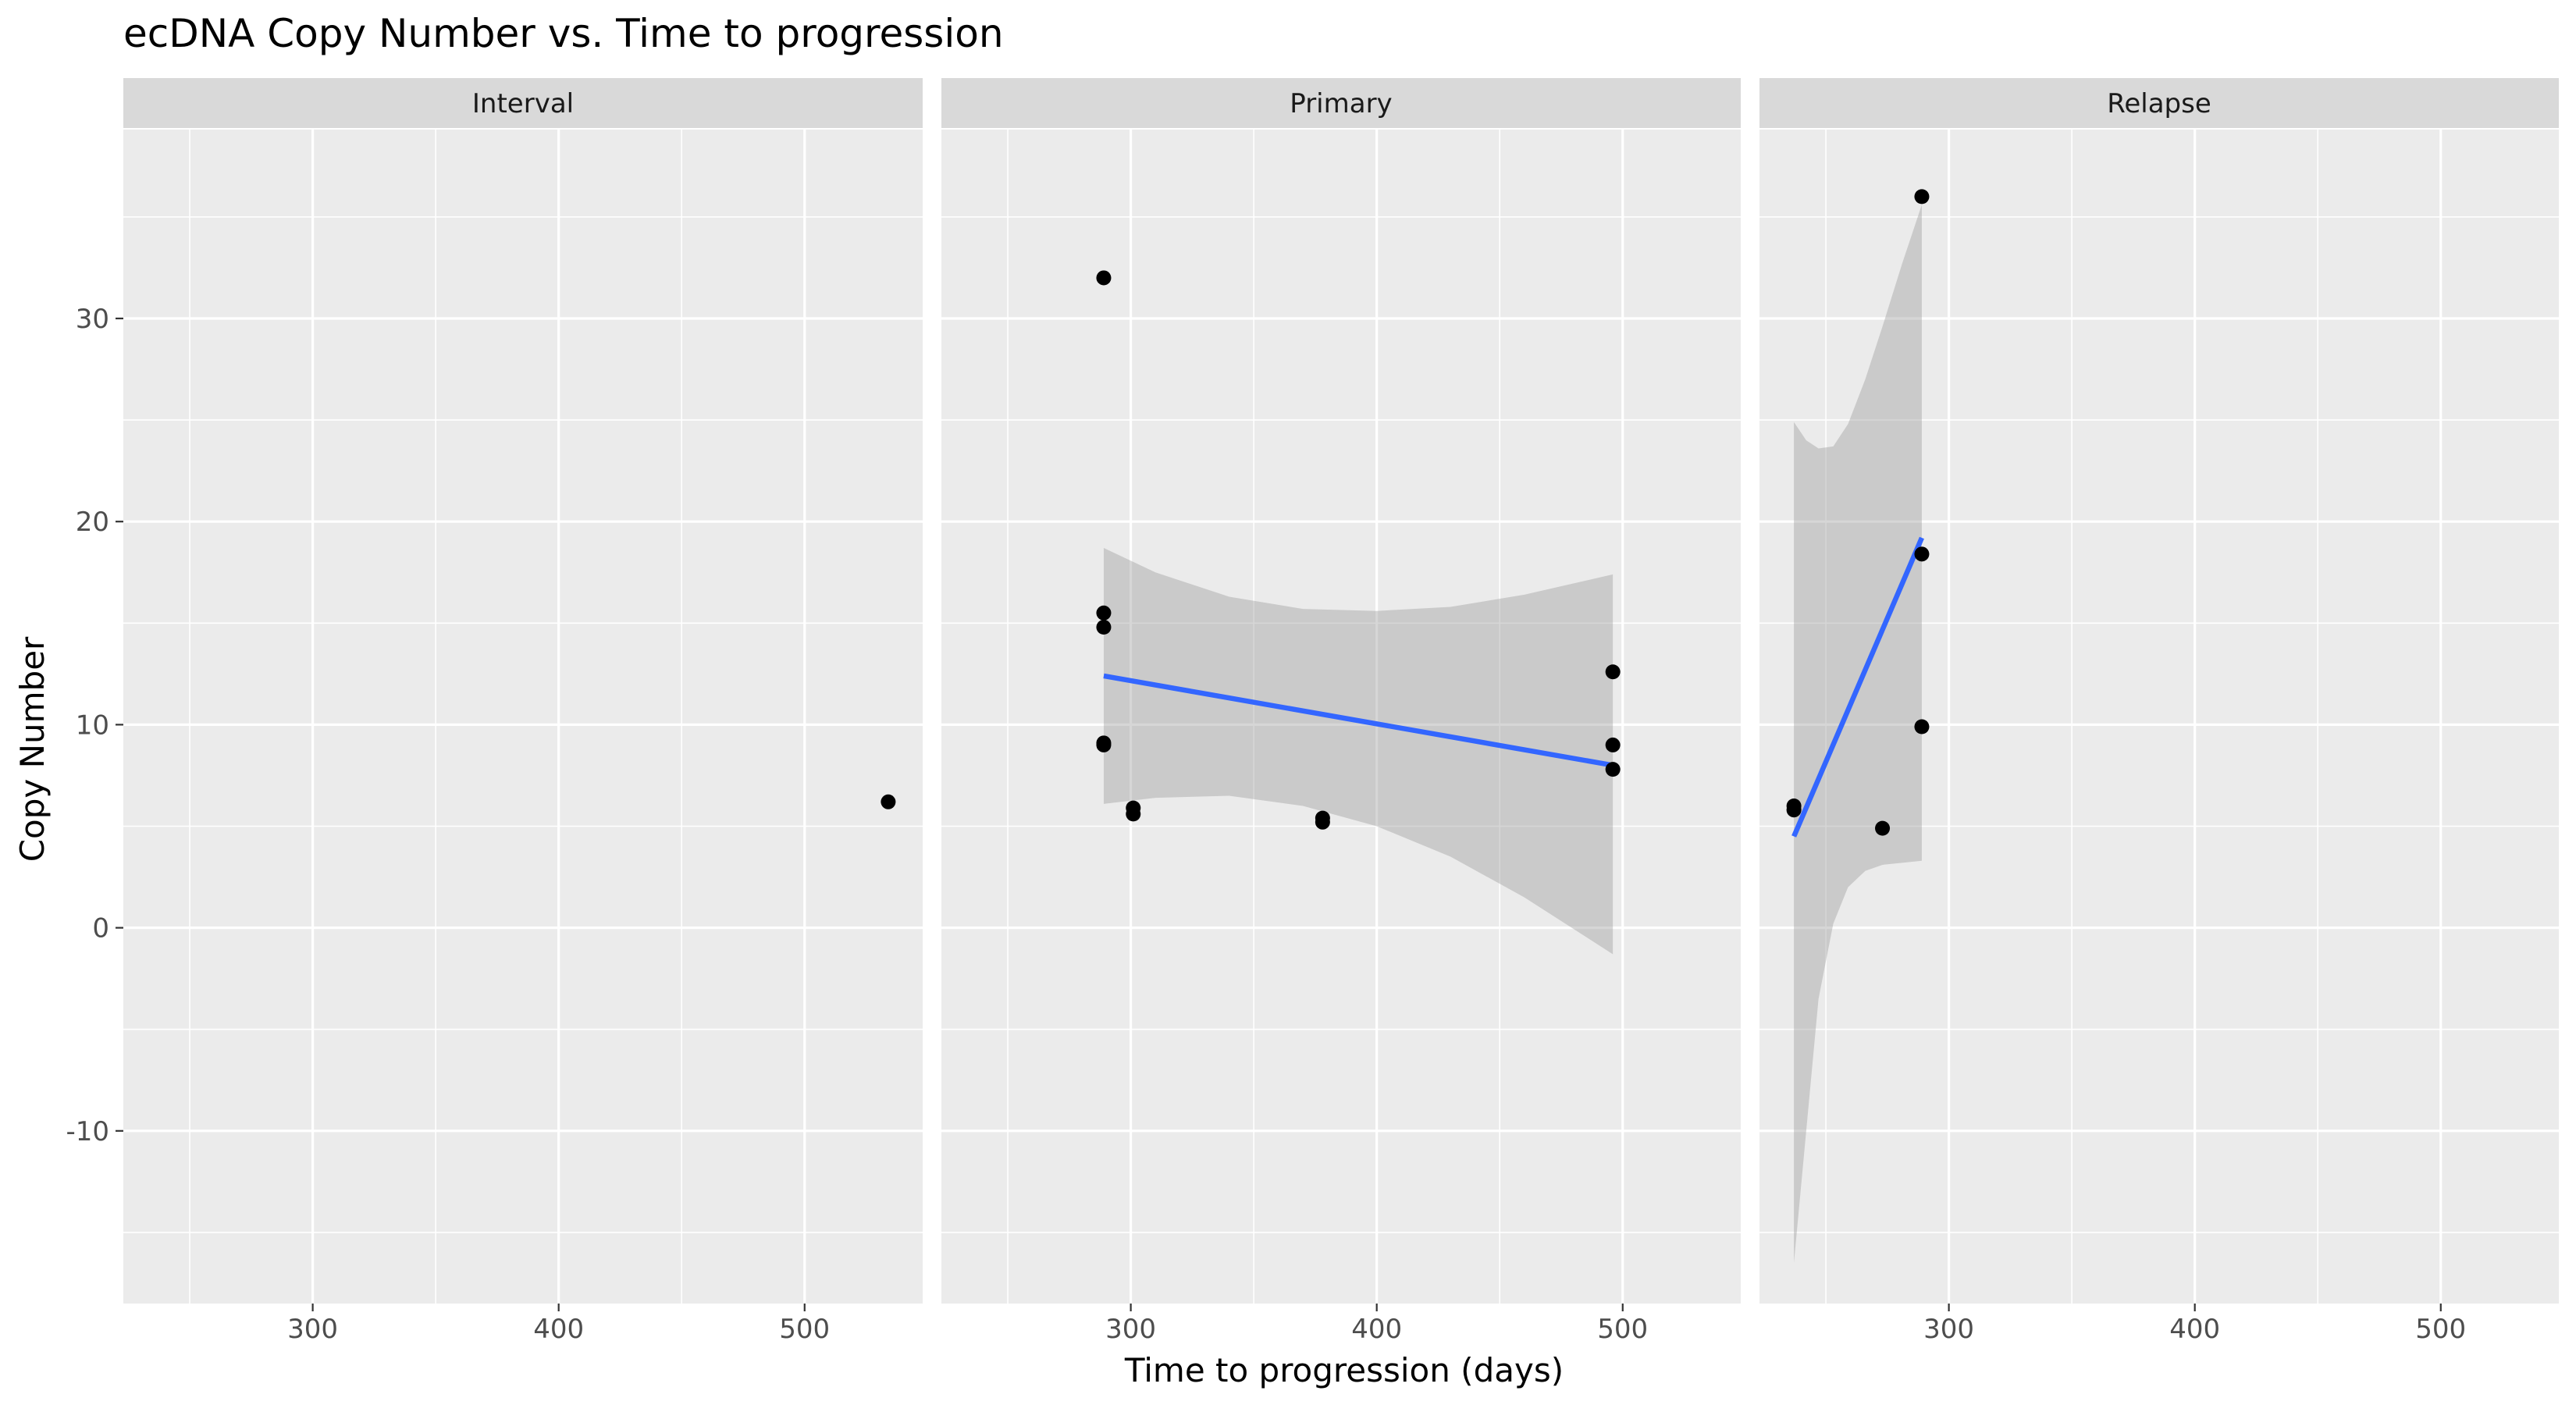  I want to click on facet-strip-label: Interval, so click(523, 103).